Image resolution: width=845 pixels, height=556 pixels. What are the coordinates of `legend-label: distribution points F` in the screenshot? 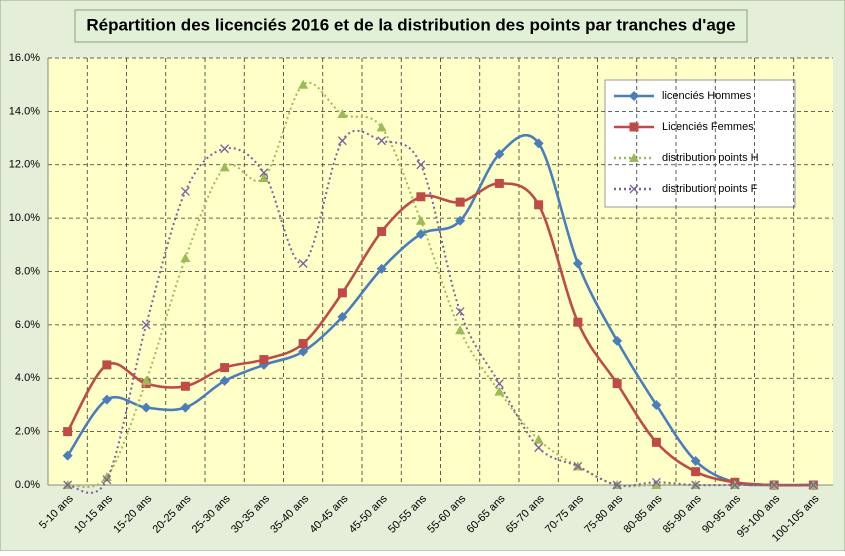 It's located at (710, 189).